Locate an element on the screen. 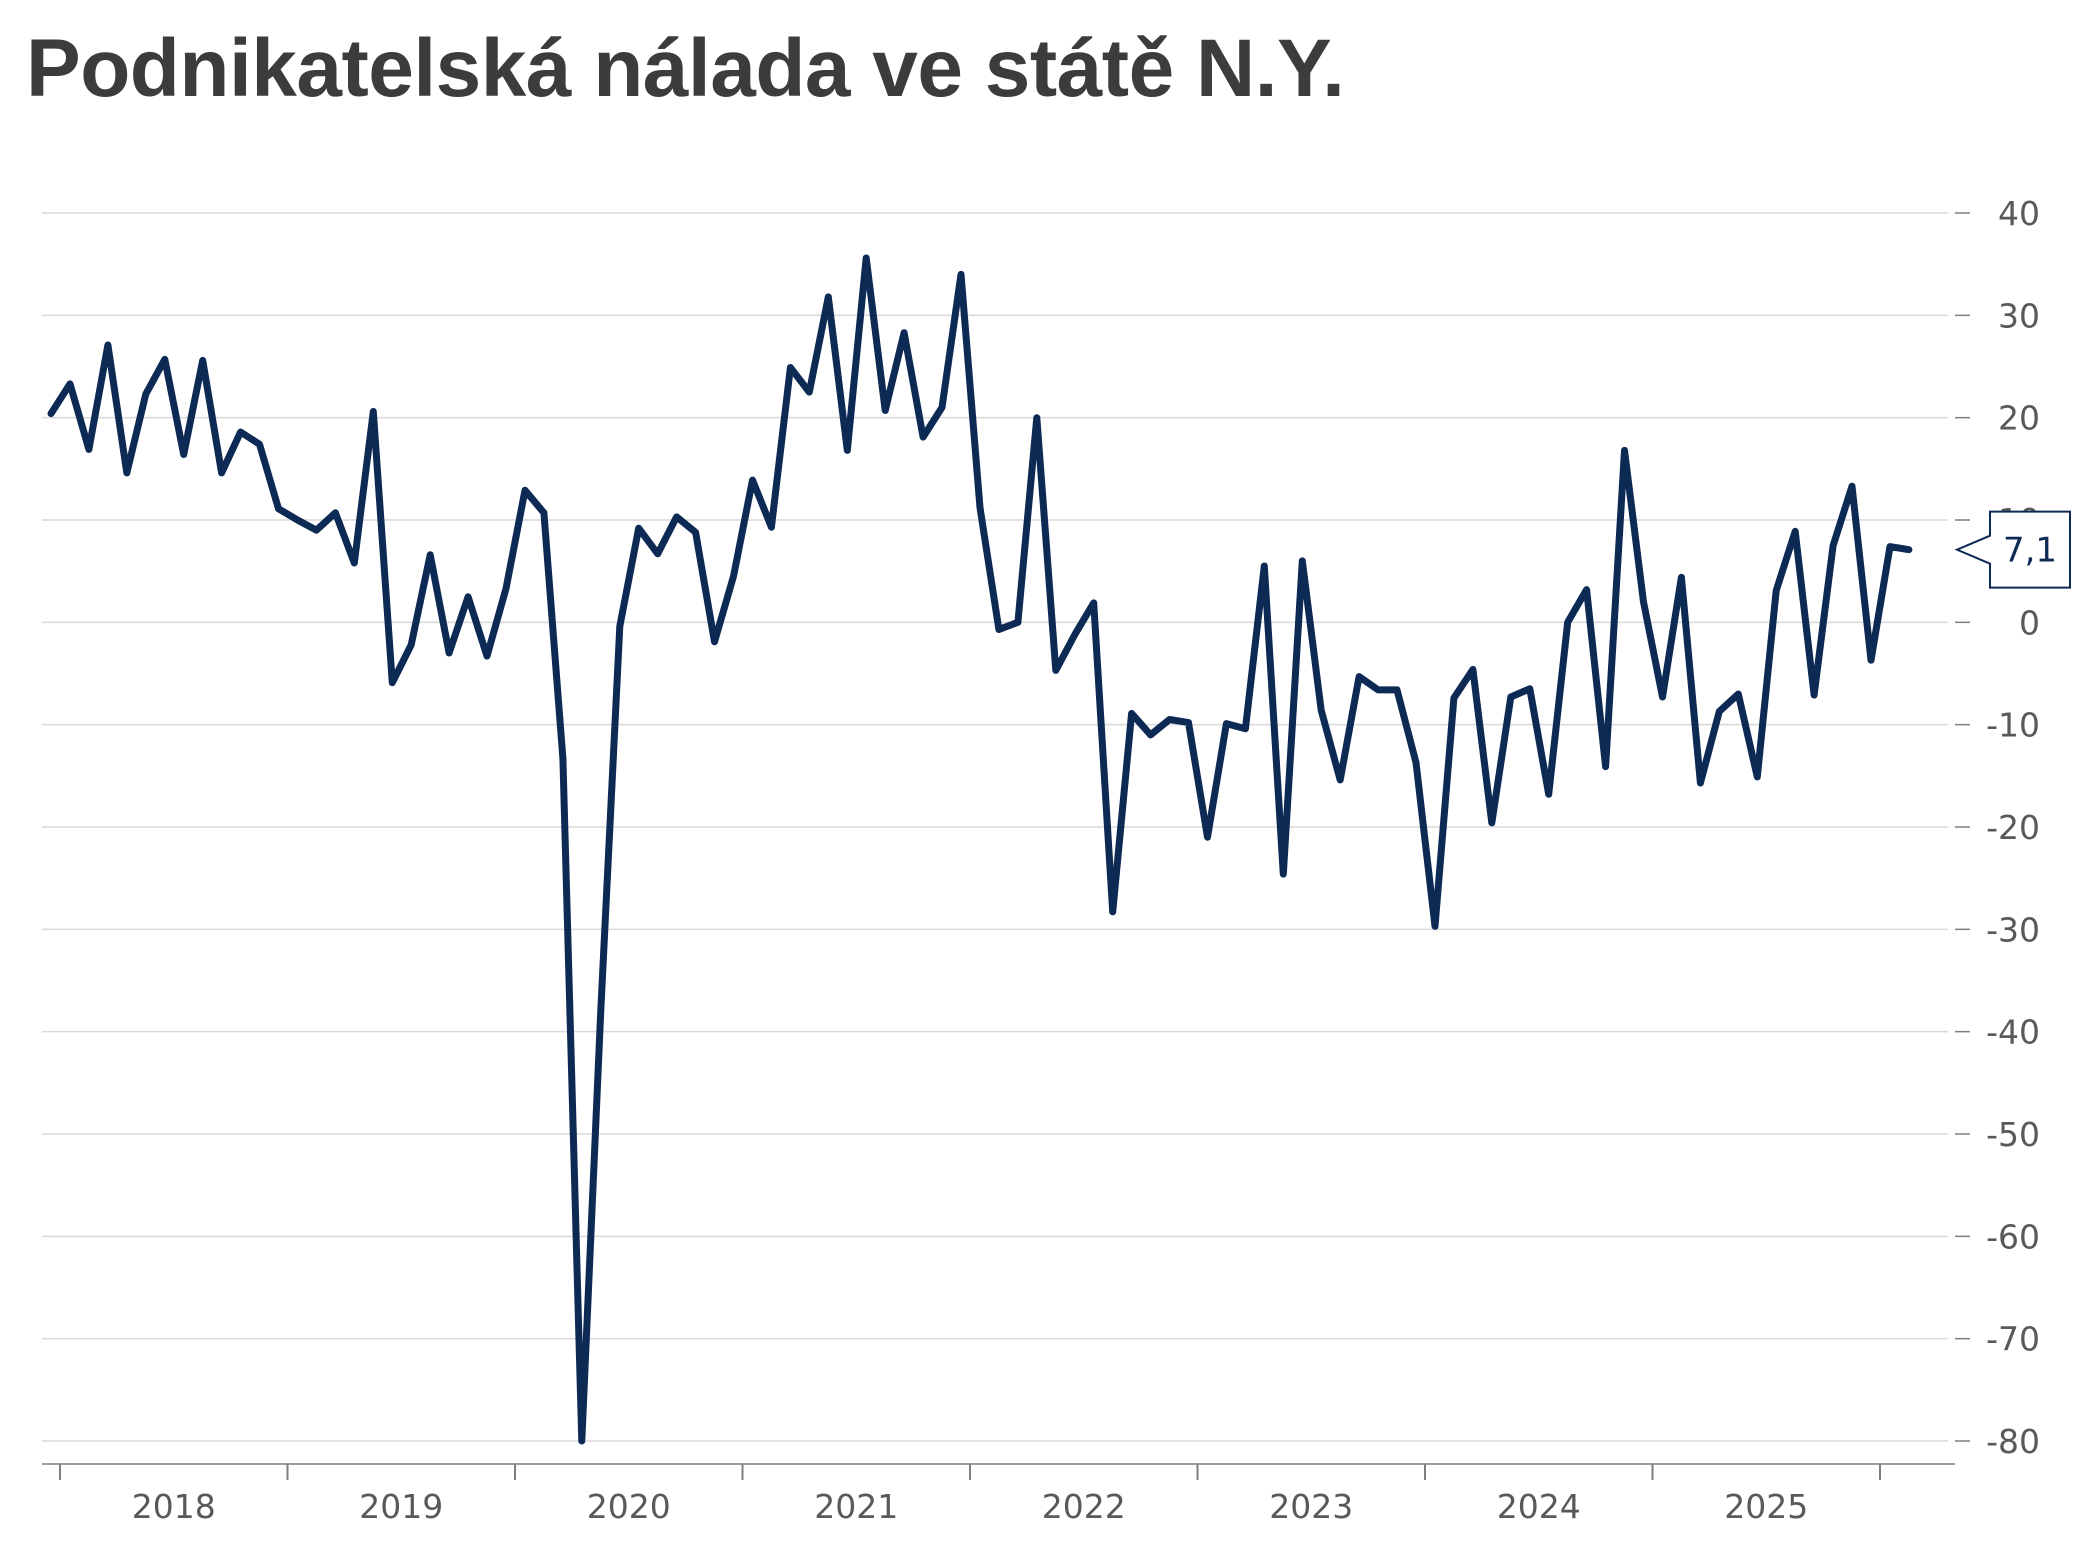  x-tick-label: 2022 is located at coordinates (1084, 1506).